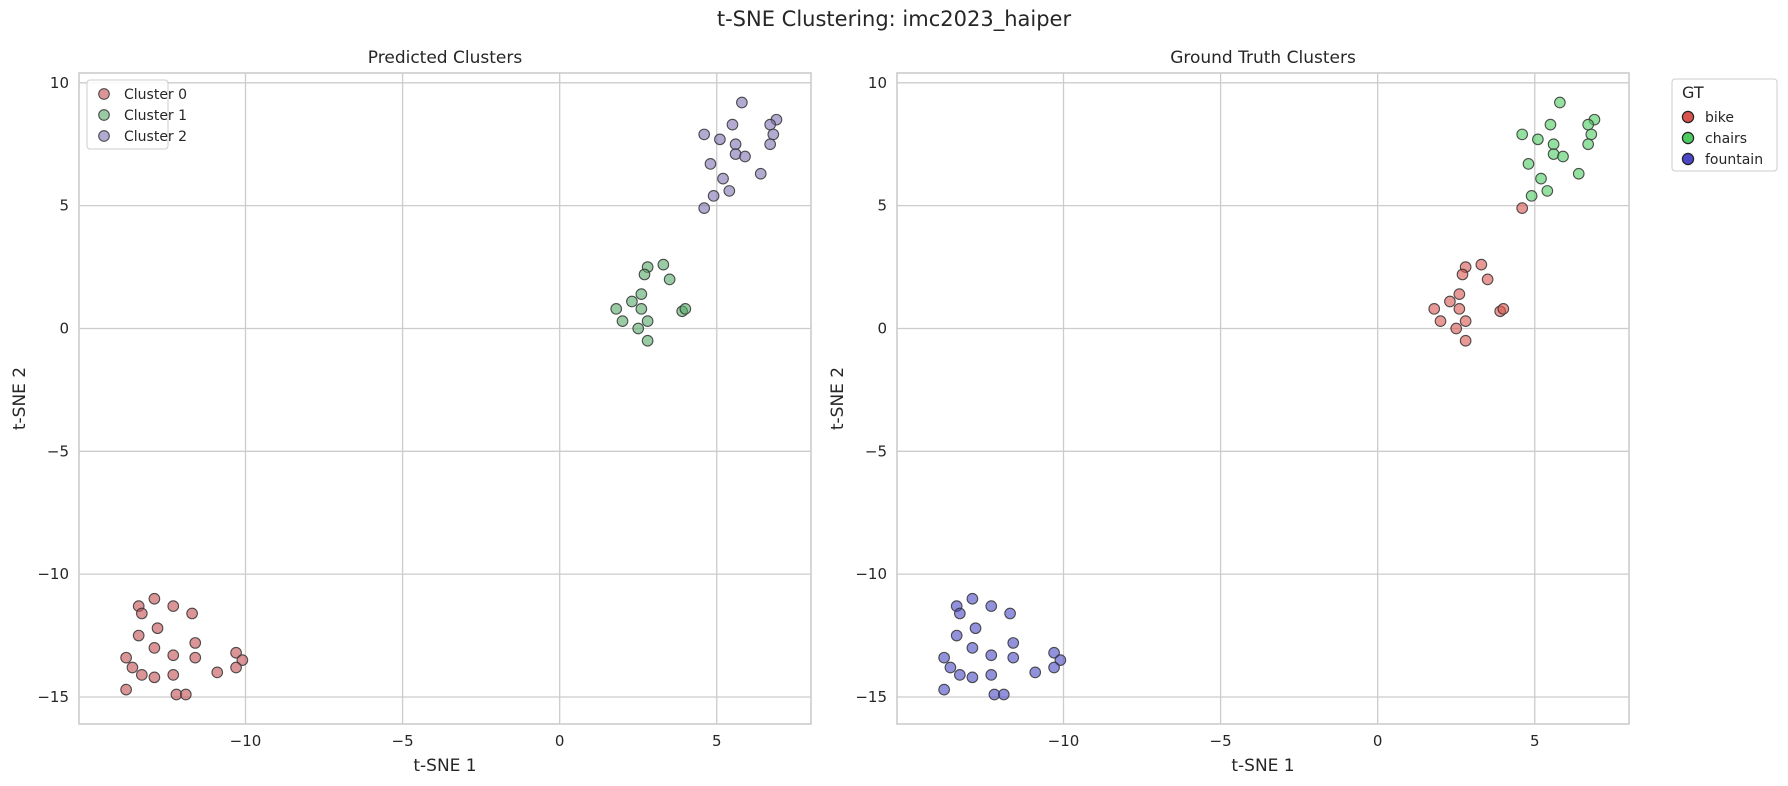  Describe the element at coordinates (155, 137) in the screenshot. I see `legend-label: Cluster 2` at that location.